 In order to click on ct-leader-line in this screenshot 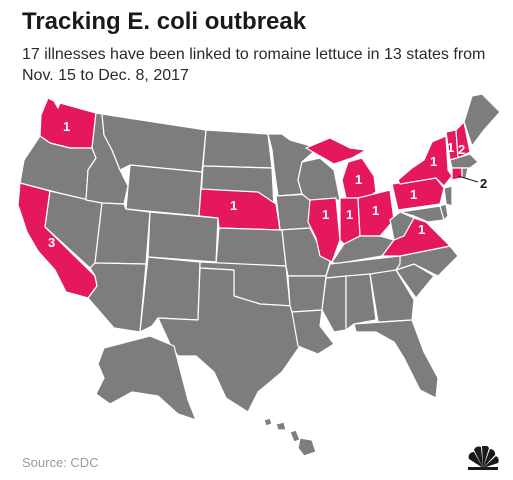, I will do `click(468, 179)`.